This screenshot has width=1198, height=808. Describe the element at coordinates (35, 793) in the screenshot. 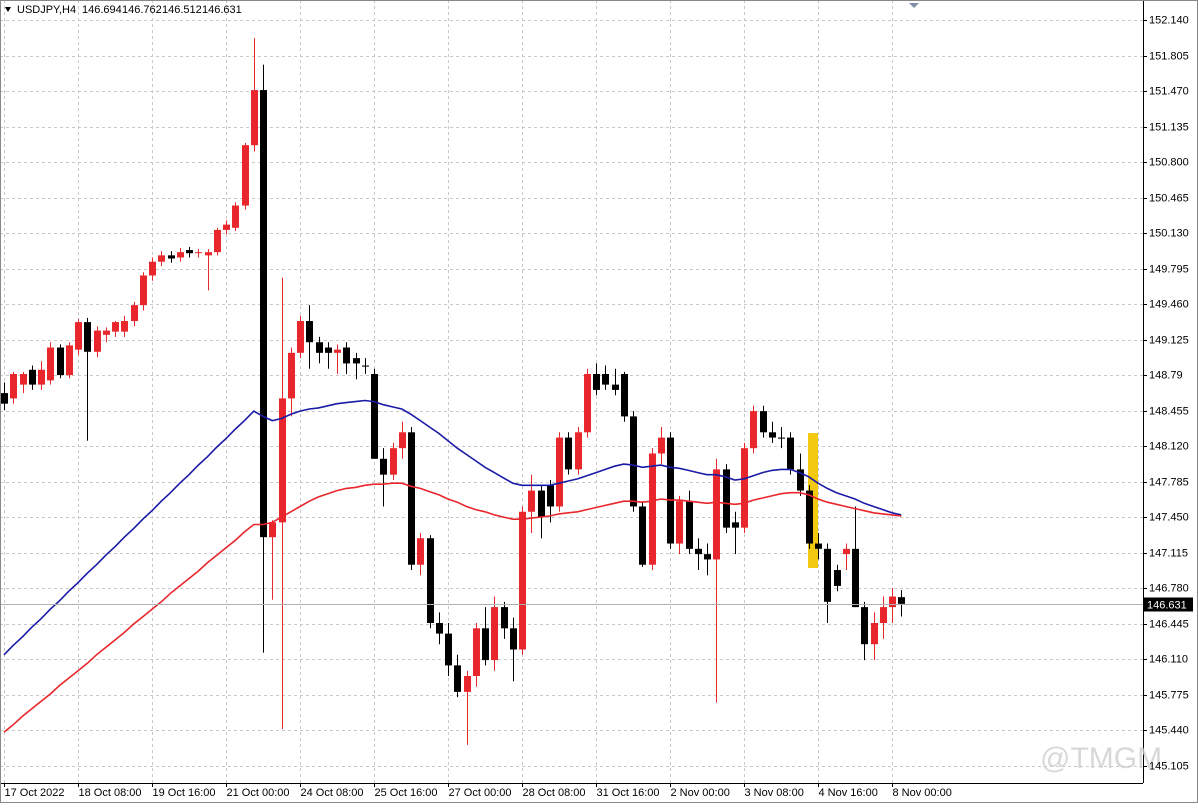

I see `x-tick-label: 17 Oct 2022` at that location.